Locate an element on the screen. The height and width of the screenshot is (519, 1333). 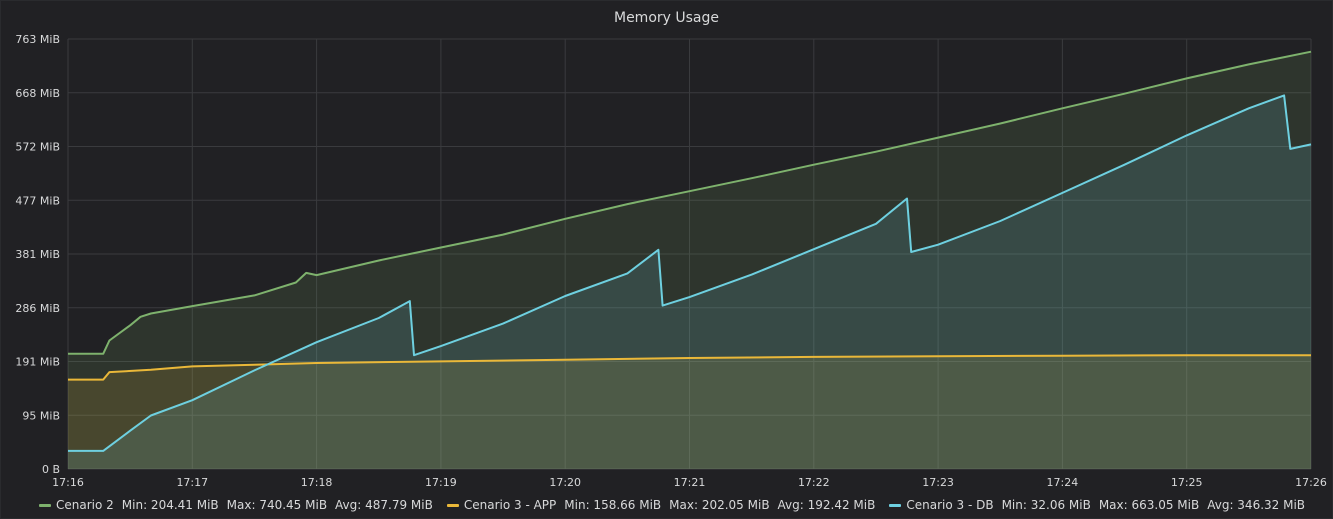
legend-series-name: Cenario 3 - DB is located at coordinates (950, 505).